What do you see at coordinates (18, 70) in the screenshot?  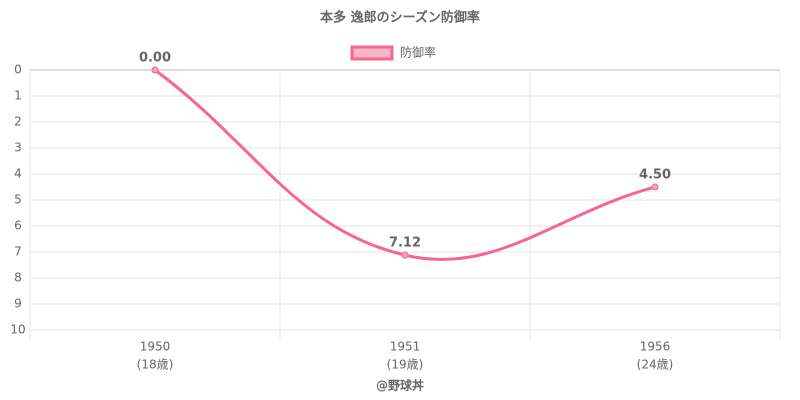 I see `y-tick-label: 0` at bounding box center [18, 70].